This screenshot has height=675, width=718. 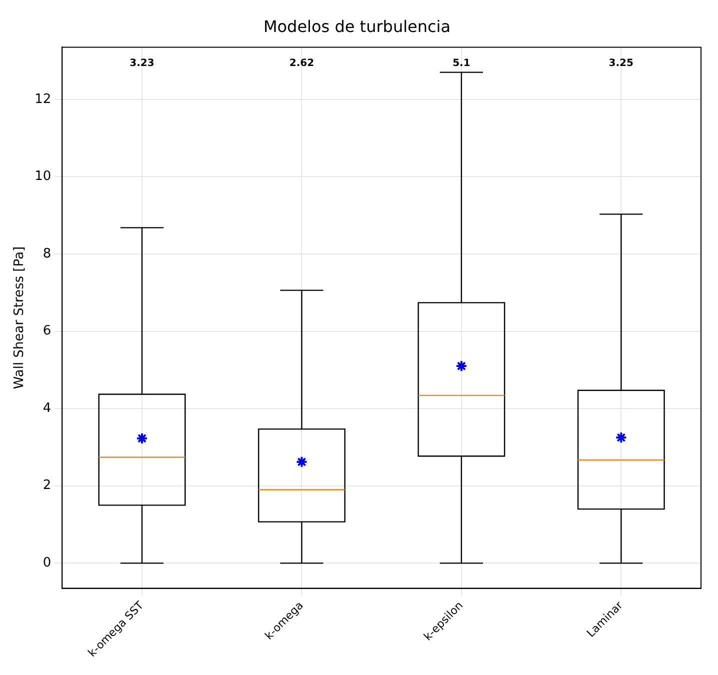 What do you see at coordinates (43, 176) in the screenshot?
I see `y-tick-label: 10` at bounding box center [43, 176].